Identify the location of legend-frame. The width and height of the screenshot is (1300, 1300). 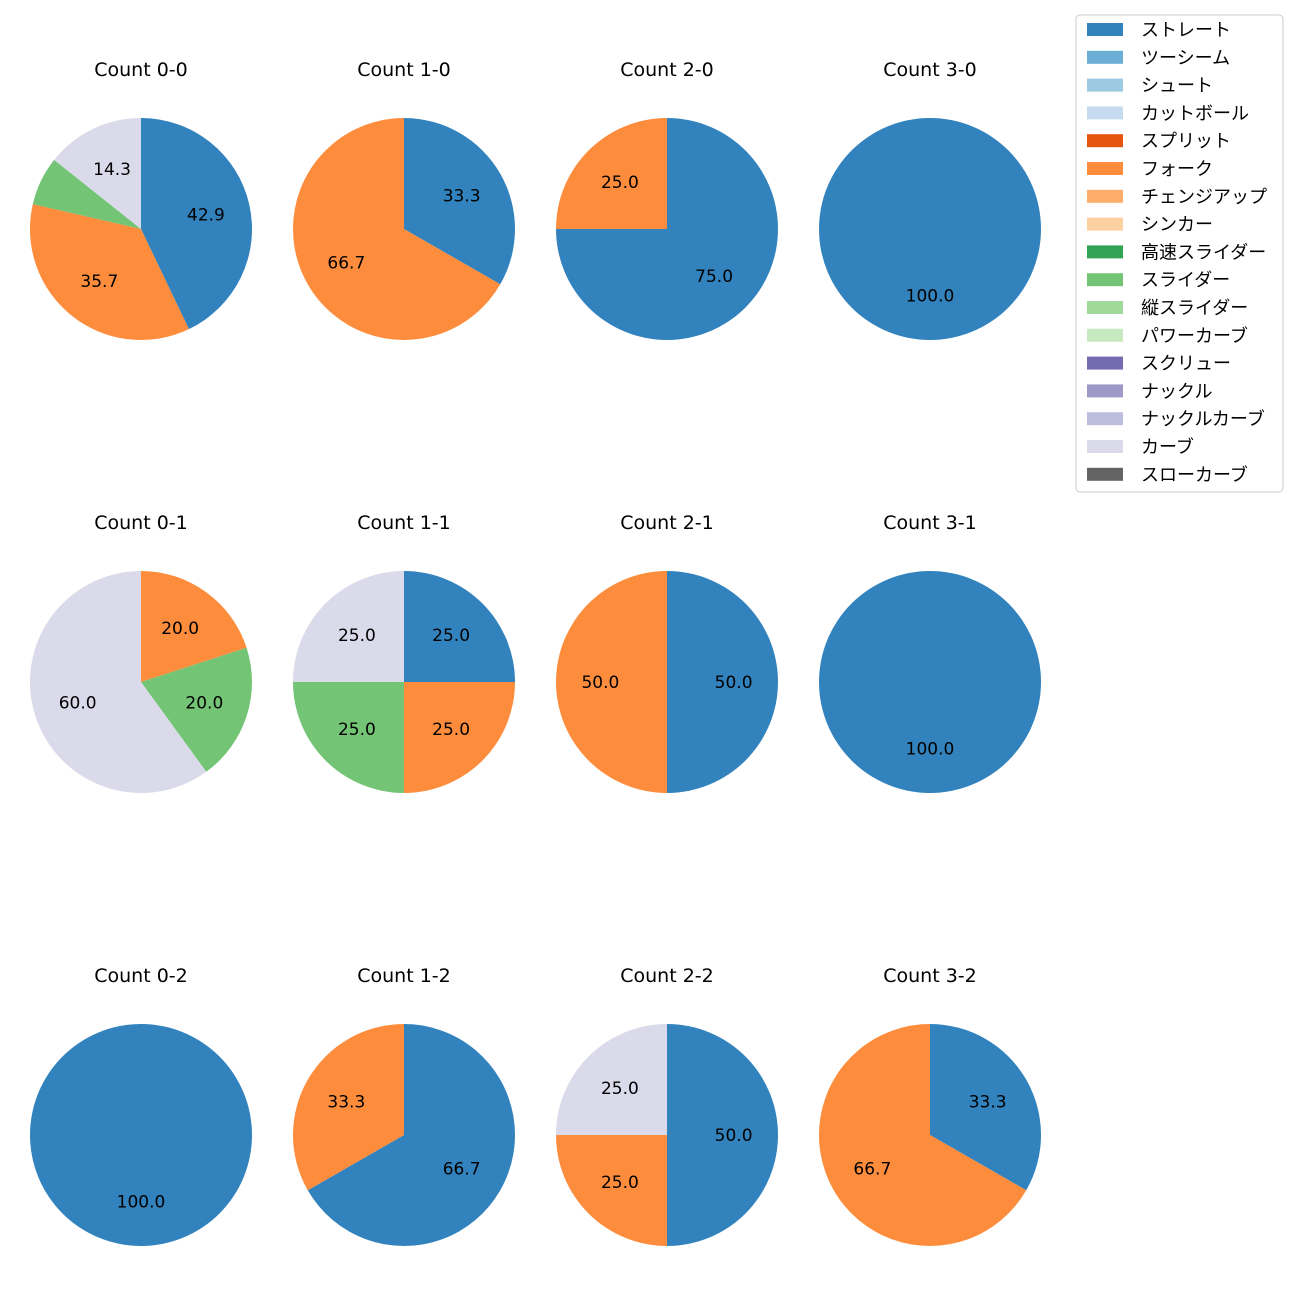
(1179, 253).